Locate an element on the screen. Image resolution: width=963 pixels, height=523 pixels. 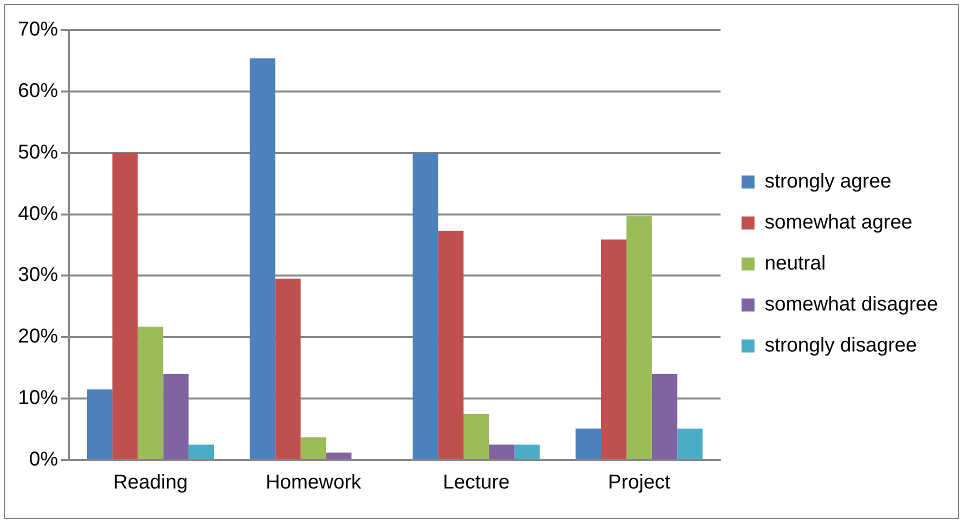
y-tick-label: 70% is located at coordinates (38, 29).